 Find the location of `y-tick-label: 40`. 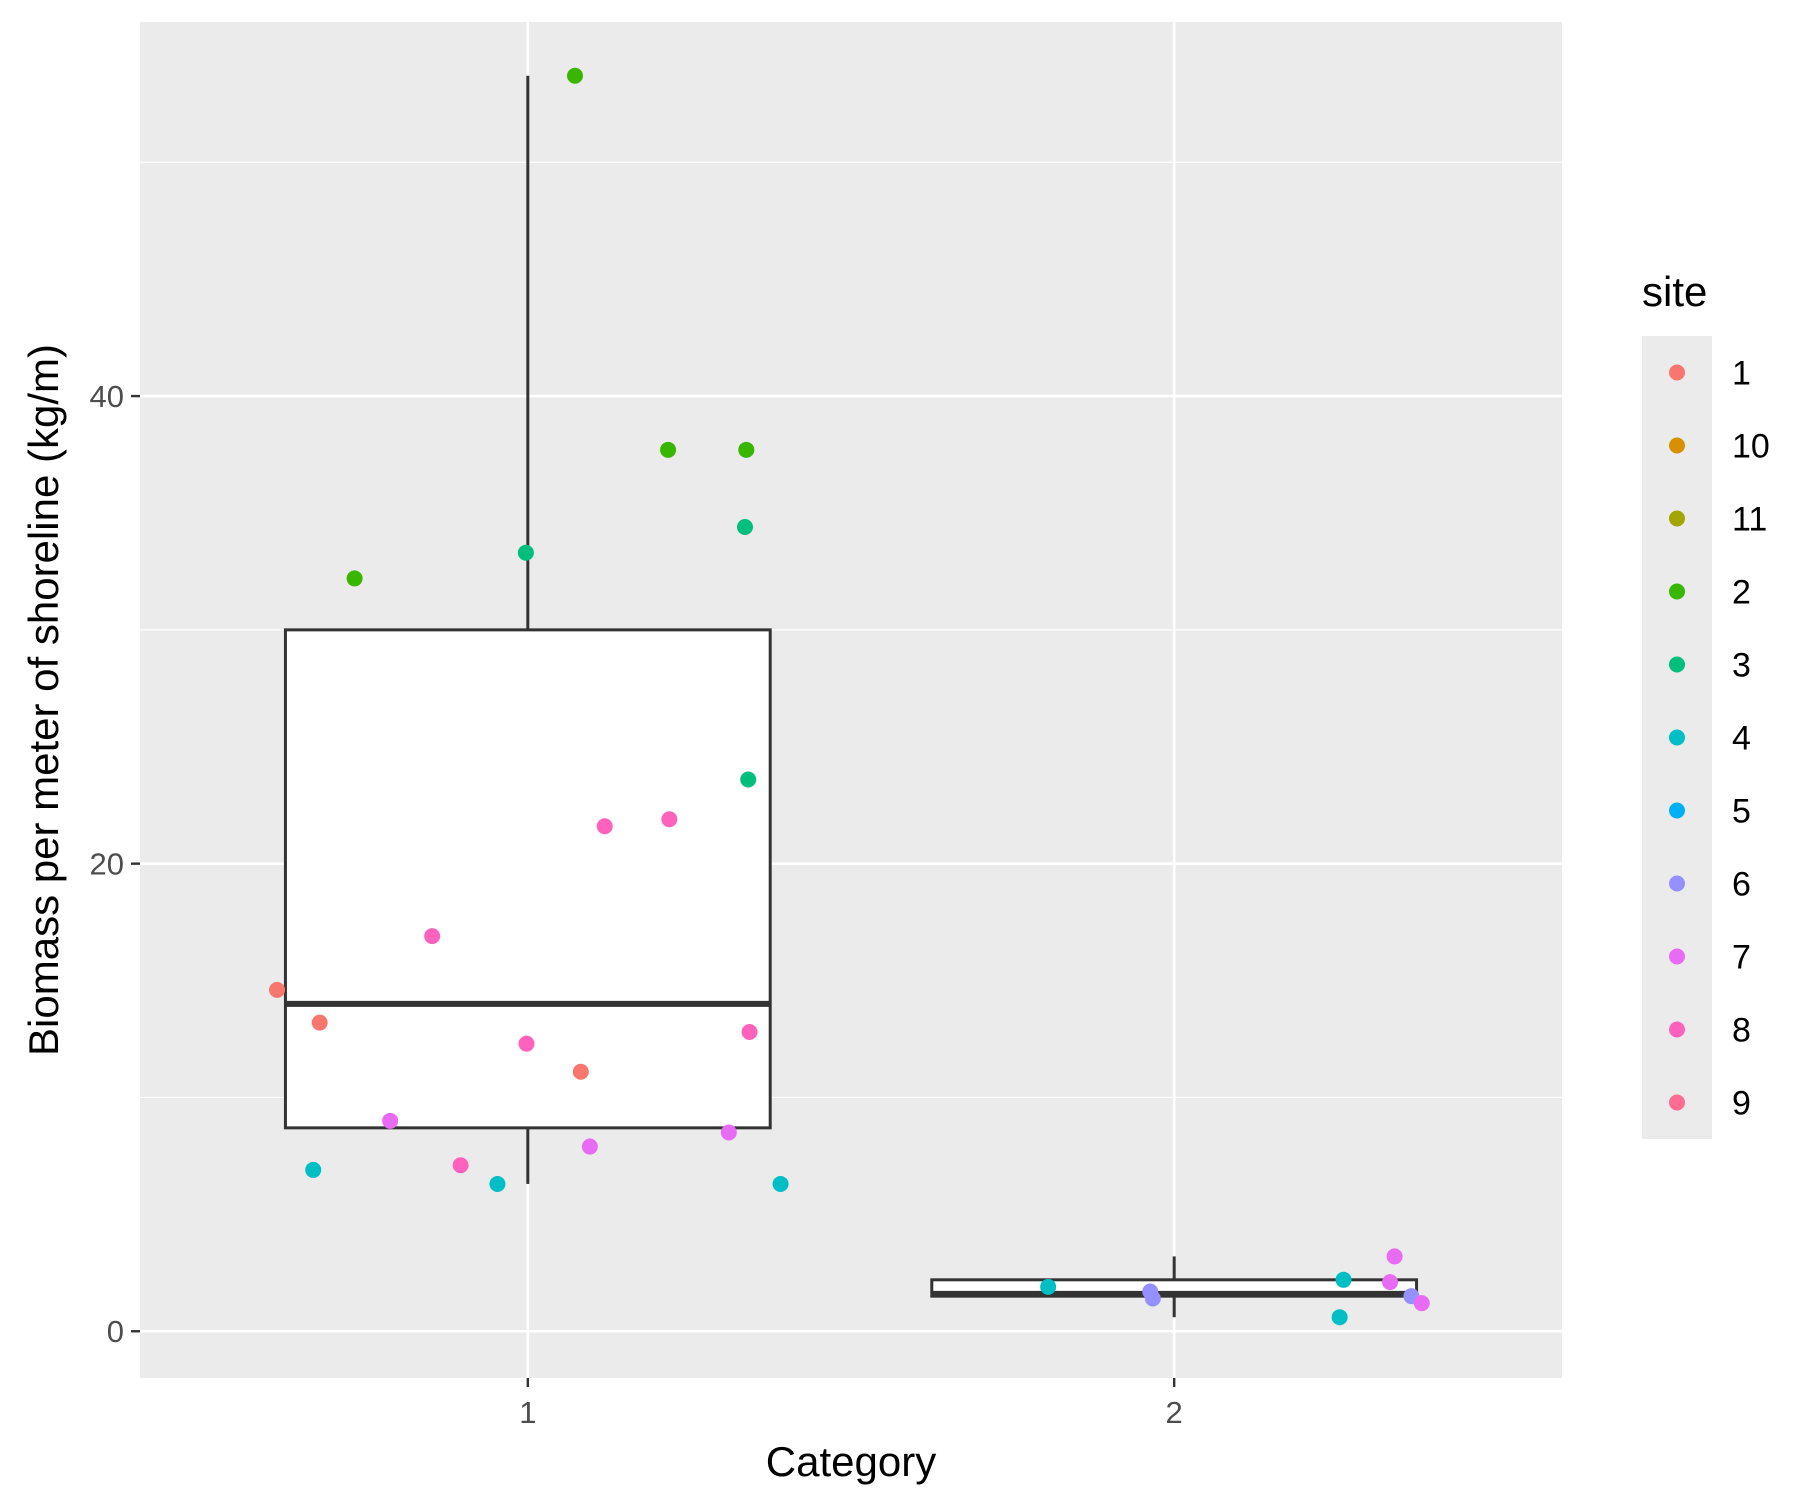

y-tick-label: 40 is located at coordinates (107, 396).